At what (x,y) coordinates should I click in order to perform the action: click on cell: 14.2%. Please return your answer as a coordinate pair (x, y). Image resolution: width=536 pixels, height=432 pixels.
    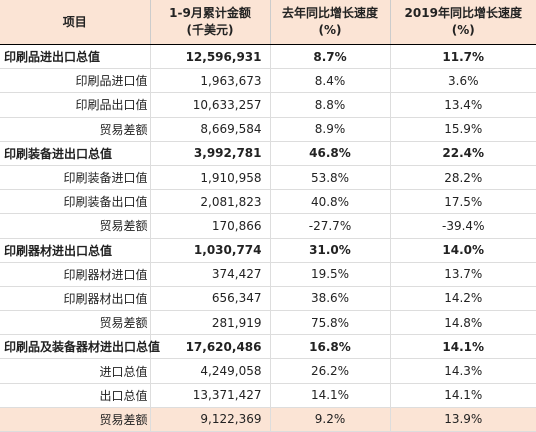
    Looking at the image, I should click on (463, 298).